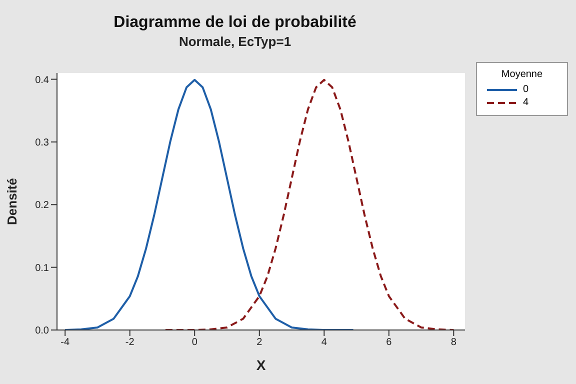 The height and width of the screenshot is (384, 576). What do you see at coordinates (42, 268) in the screenshot?
I see `y-tick-label: 0.1` at bounding box center [42, 268].